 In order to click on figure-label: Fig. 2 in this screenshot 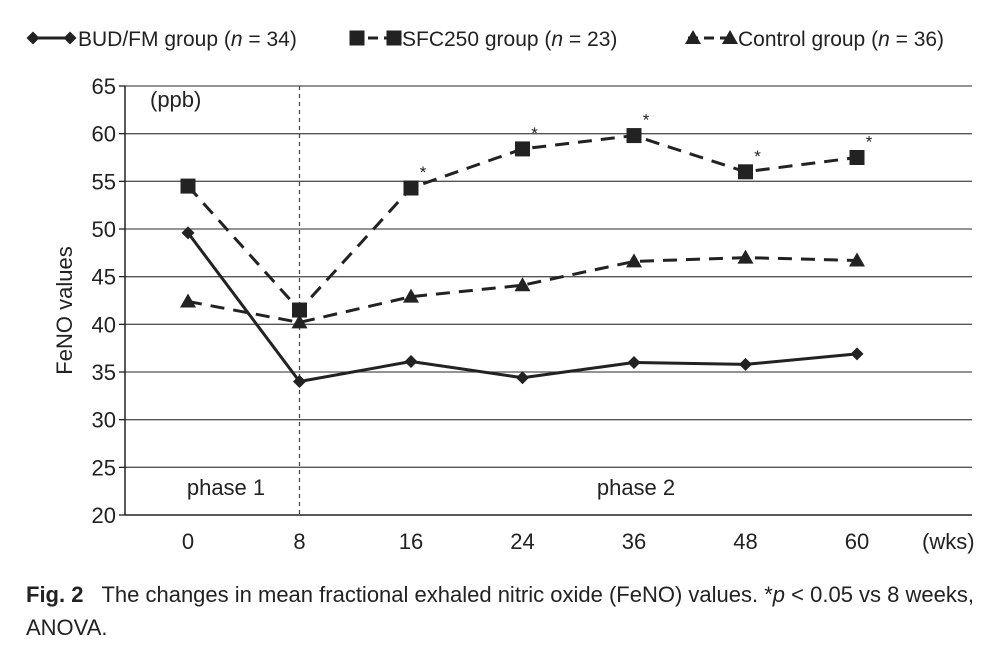, I will do `click(55, 594)`.